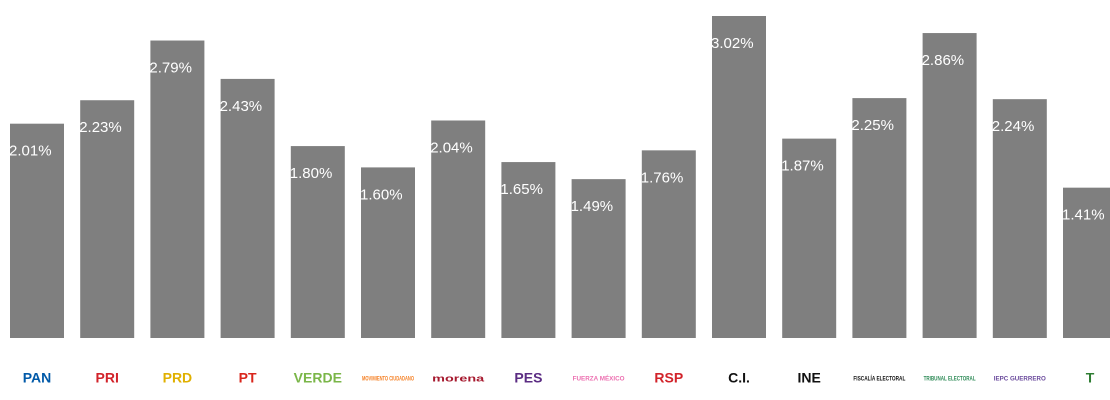  What do you see at coordinates (879, 379) in the screenshot?
I see `category-logo: FISCALÍA ELECTORAL` at bounding box center [879, 379].